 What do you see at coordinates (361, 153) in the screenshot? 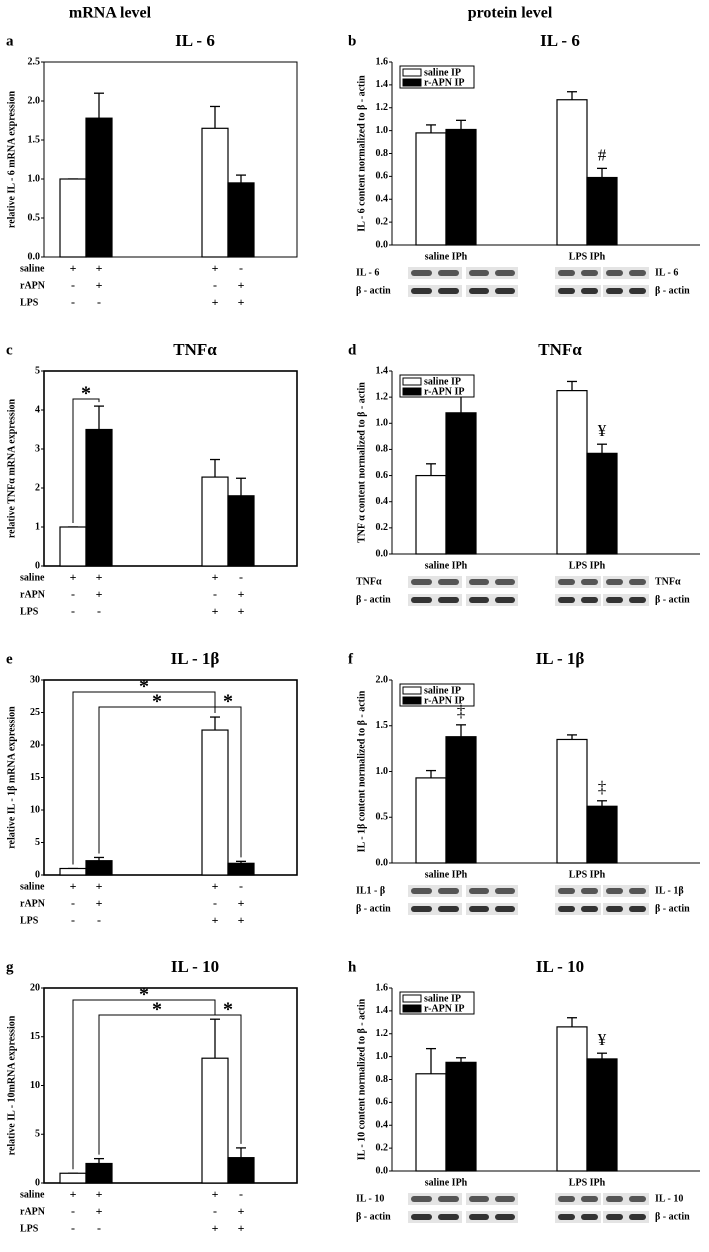
I see `y-axis-title: IL - 6 content normalized to β - actin` at bounding box center [361, 153].